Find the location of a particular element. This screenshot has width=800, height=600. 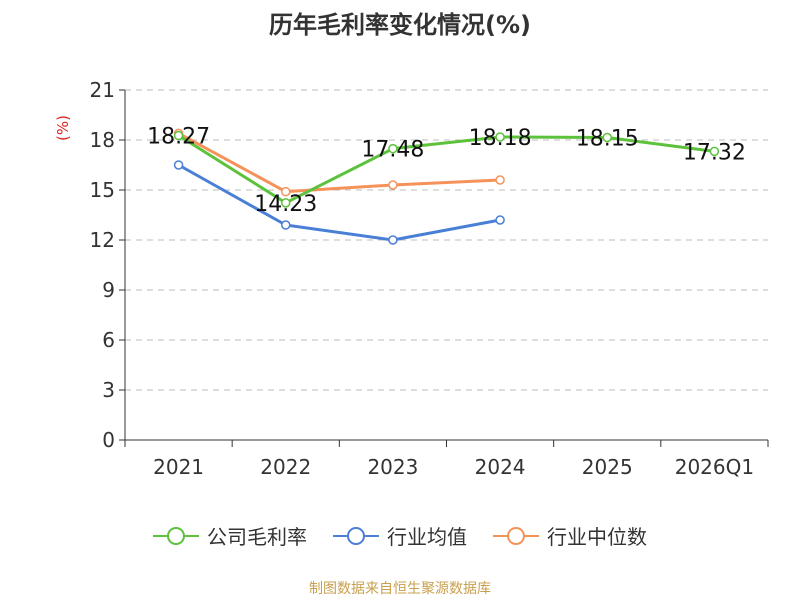

series-lines is located at coordinates (446, 186).